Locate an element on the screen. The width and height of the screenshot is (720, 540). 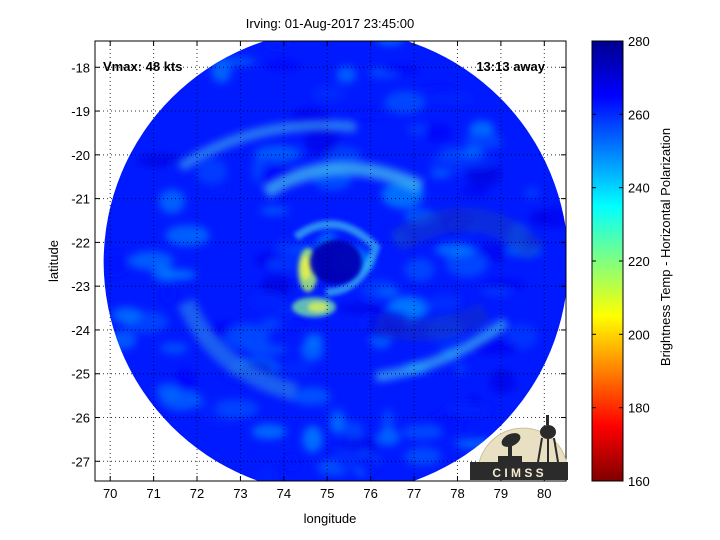
y-tick-label: -25 is located at coordinates (80, 374).